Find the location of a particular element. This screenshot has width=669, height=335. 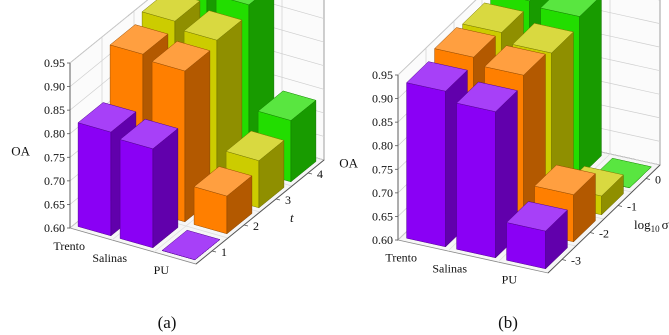

bar-salinas--3 is located at coordinates (487, 170).